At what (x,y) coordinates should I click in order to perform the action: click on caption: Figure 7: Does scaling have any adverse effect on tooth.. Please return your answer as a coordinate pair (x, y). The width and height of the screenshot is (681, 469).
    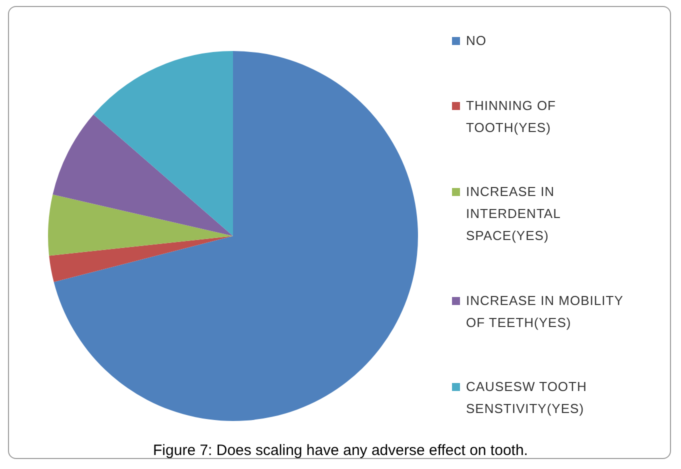
    Looking at the image, I should click on (340, 450).